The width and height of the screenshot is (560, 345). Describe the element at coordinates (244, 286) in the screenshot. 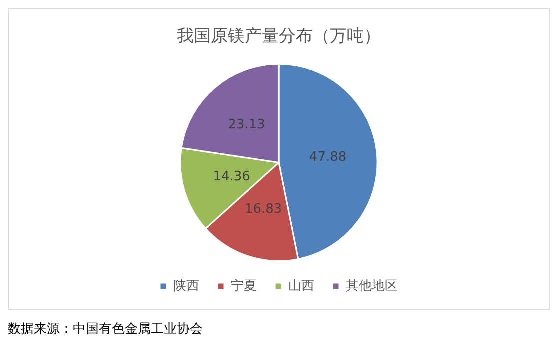

I see `legend-label: 宁夏` at that location.